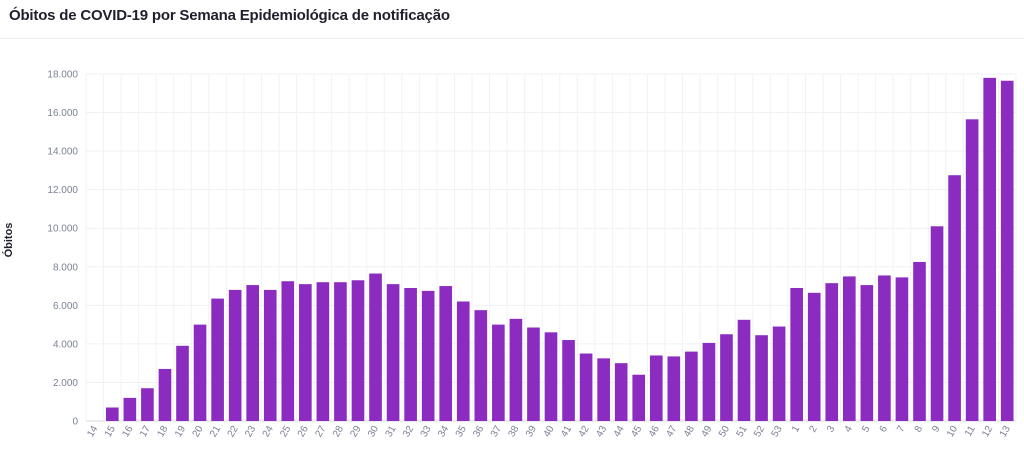 The height and width of the screenshot is (455, 1024). What do you see at coordinates (62, 113) in the screenshot?
I see `y-tick-label: 16.000` at bounding box center [62, 113].